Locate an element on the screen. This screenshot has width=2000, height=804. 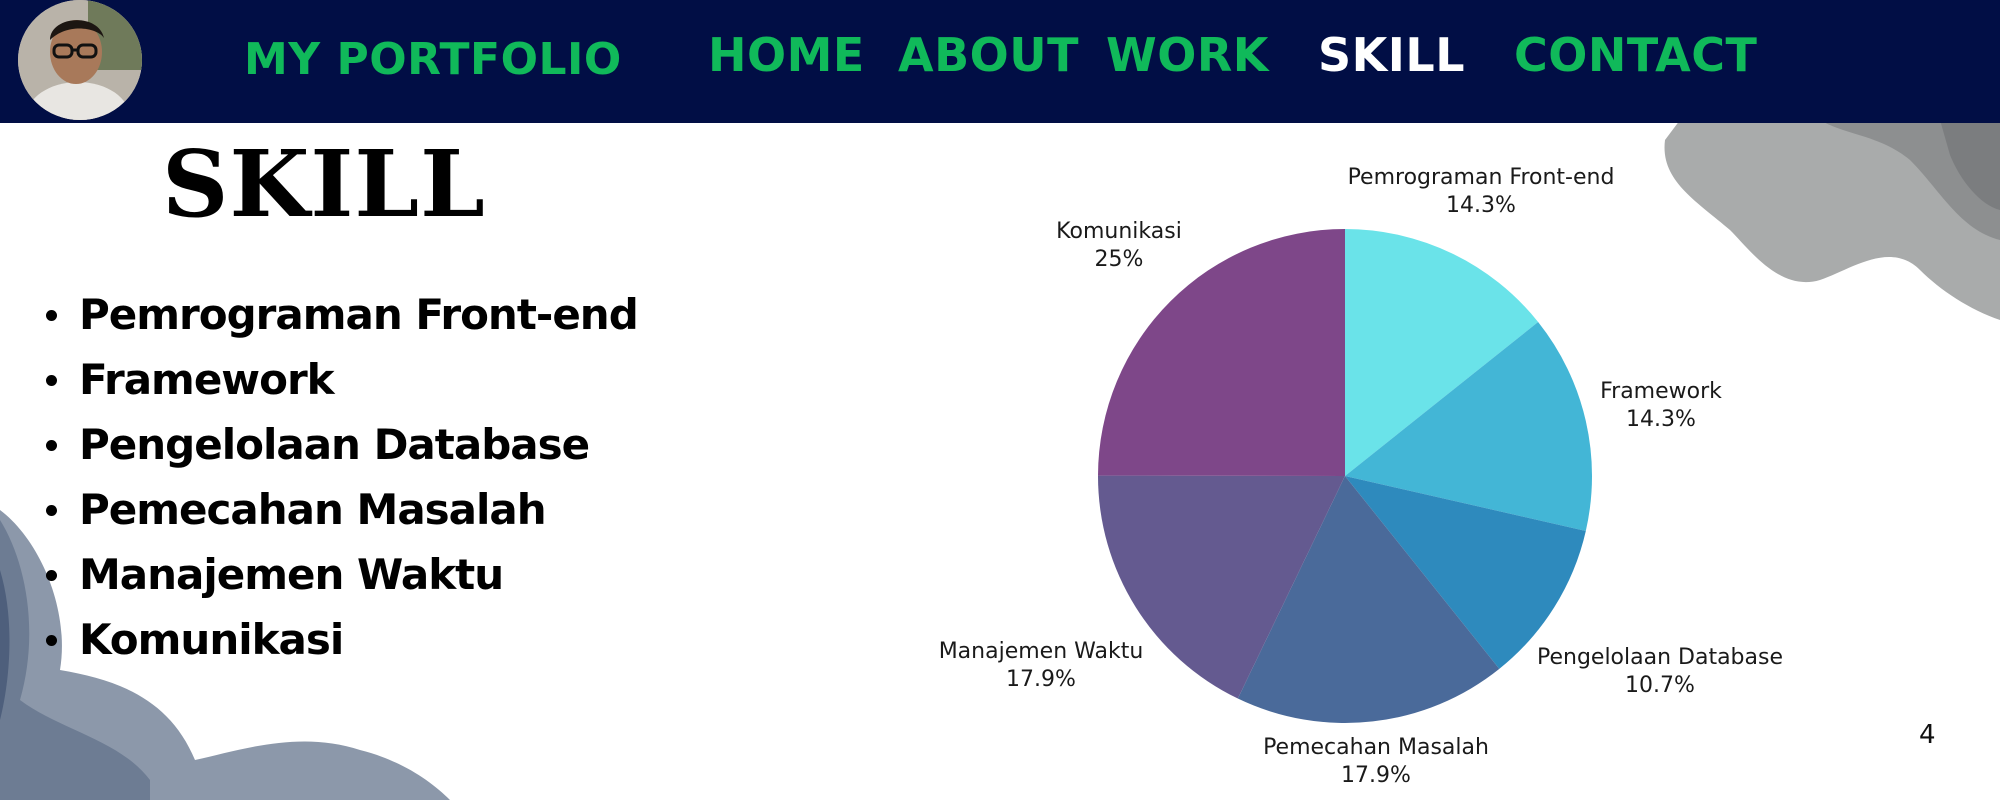
brand-title: MY PORTFOLIO is located at coordinates (433, 59).